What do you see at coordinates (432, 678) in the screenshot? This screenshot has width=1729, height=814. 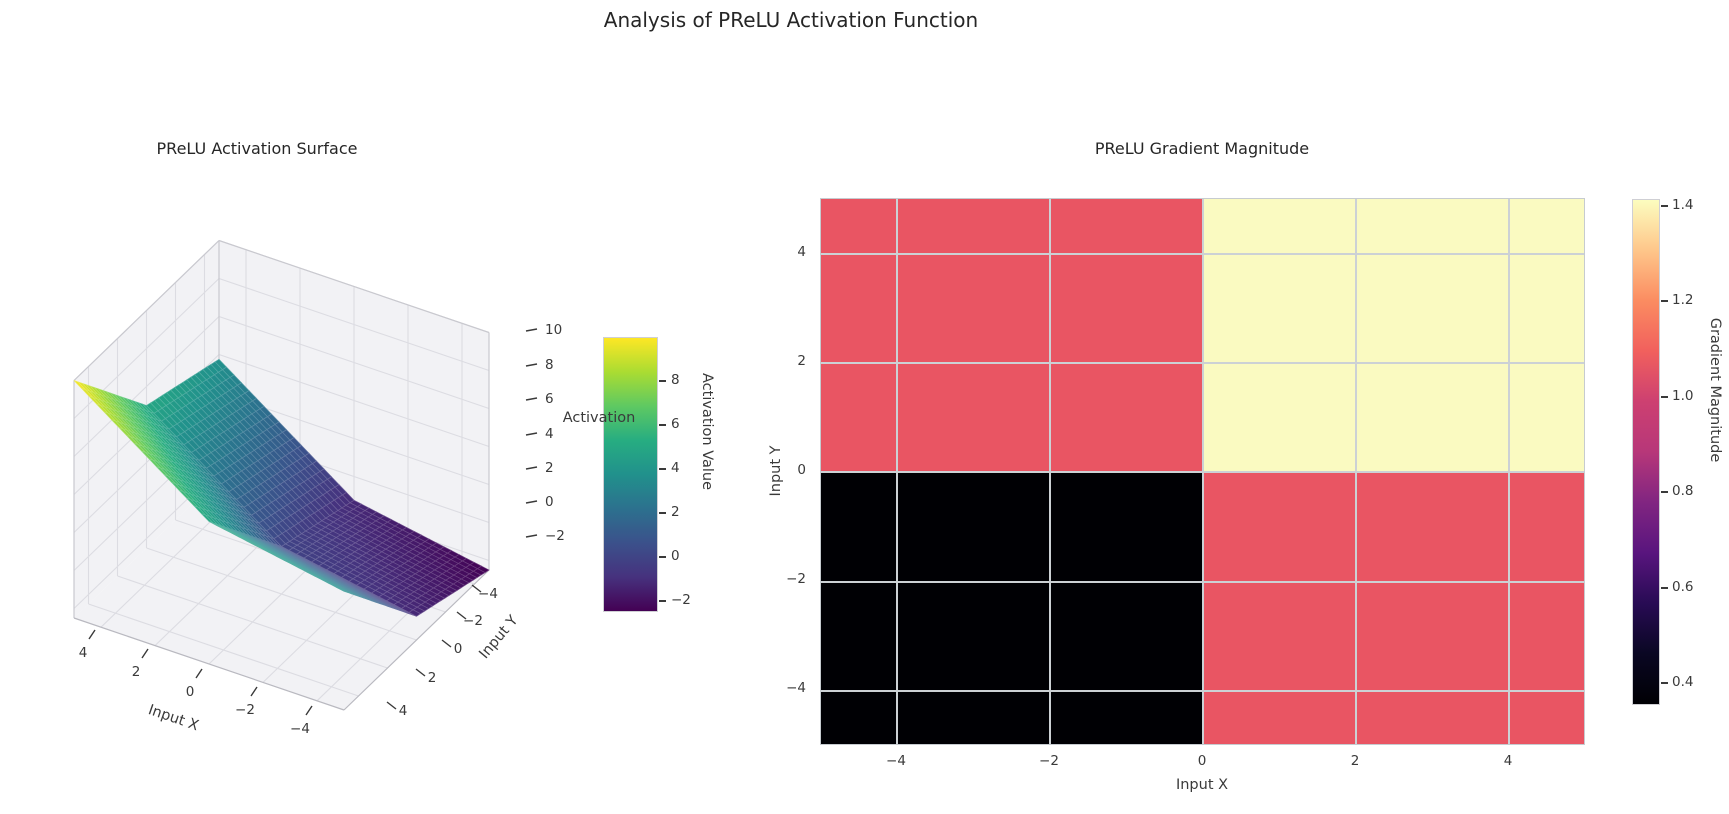 I see `surface-y-tick-label: 2` at bounding box center [432, 678].